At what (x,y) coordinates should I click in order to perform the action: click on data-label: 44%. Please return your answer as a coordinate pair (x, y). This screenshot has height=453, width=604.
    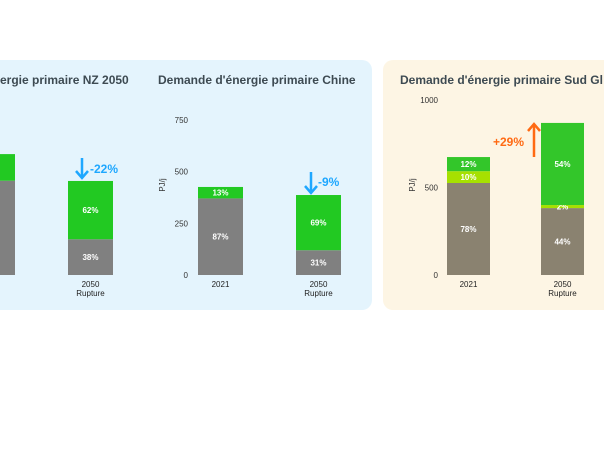
    Looking at the image, I should click on (562, 242).